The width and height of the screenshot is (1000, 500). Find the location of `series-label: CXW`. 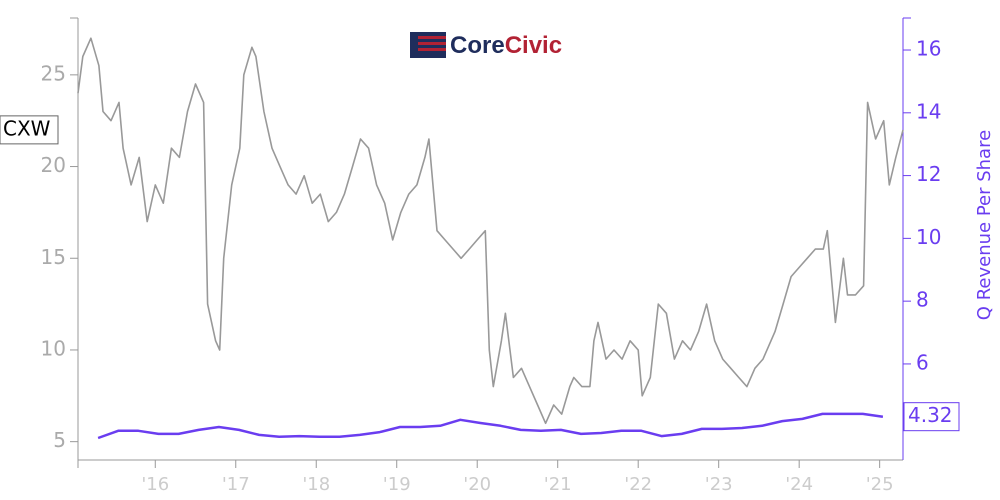

series-label: CXW is located at coordinates (27, 128).